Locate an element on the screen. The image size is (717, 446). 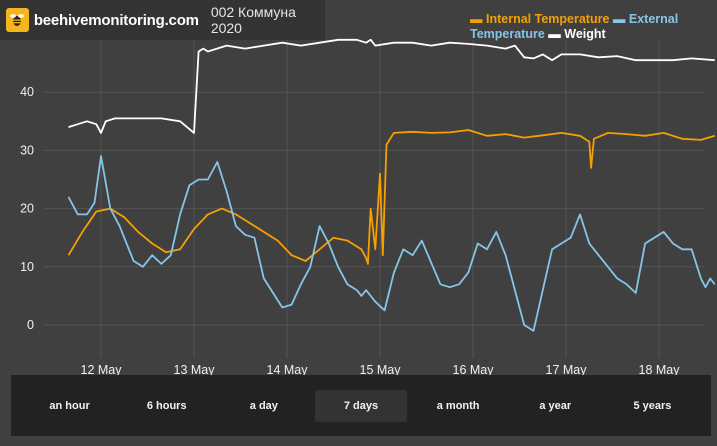
x-tick-label: 13 May is located at coordinates (195, 369).